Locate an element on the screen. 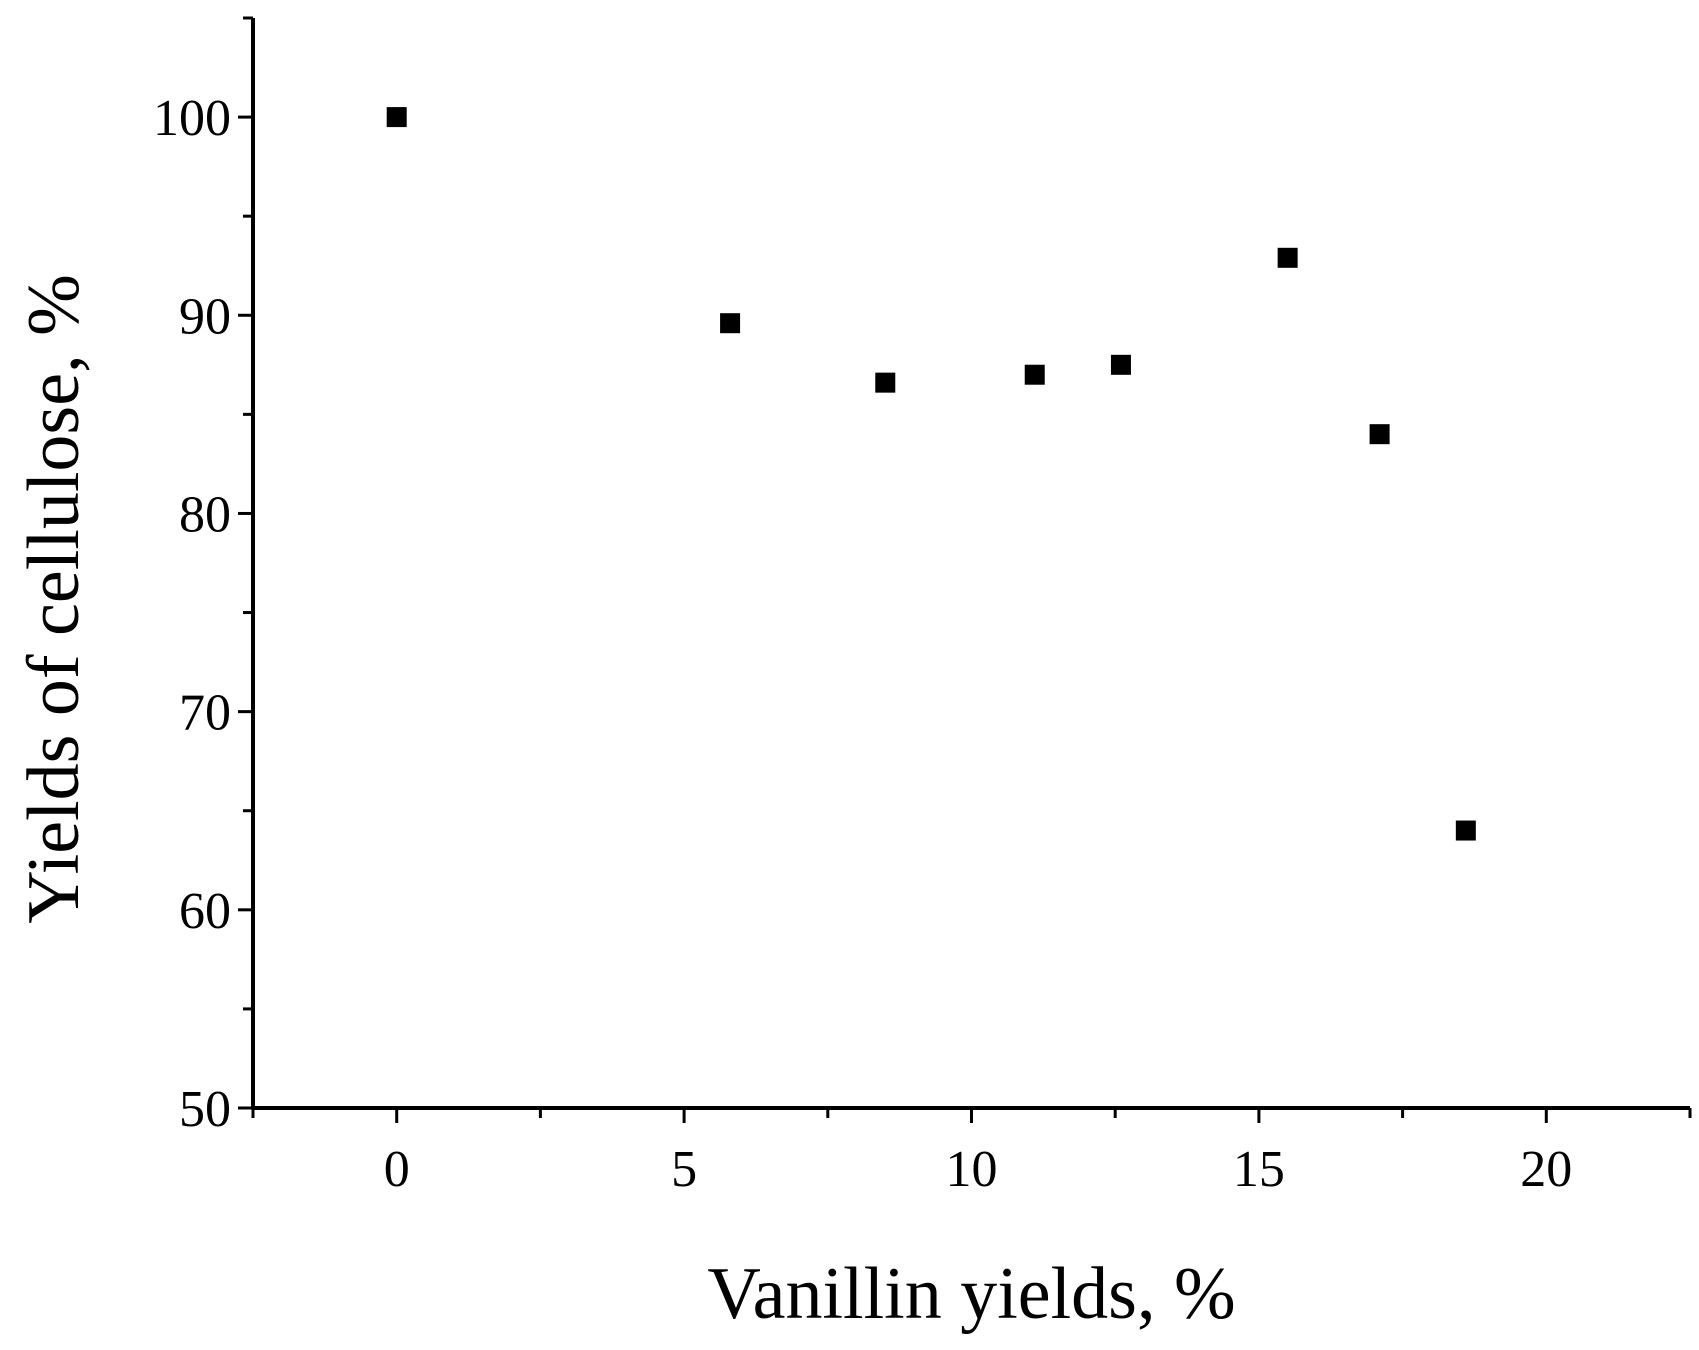  y-tick-label: 100 is located at coordinates (192, 118).